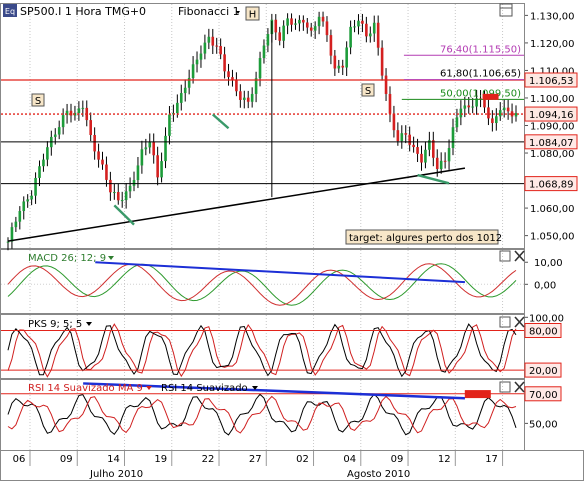 The height and width of the screenshot is (481, 584). What do you see at coordinates (349, 459) in the screenshot?
I see `x-tick-label: 04` at bounding box center [349, 459].